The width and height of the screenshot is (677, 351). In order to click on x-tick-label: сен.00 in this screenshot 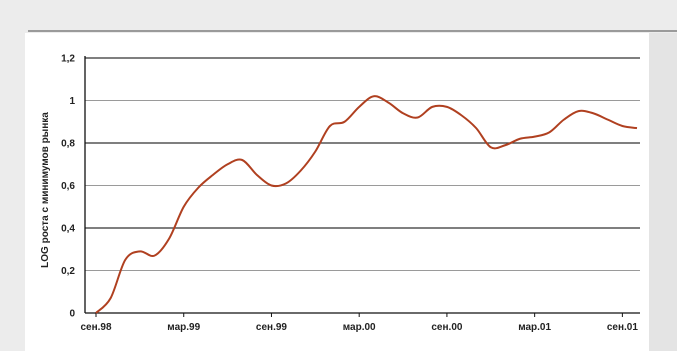, I will do `click(447, 327)`.